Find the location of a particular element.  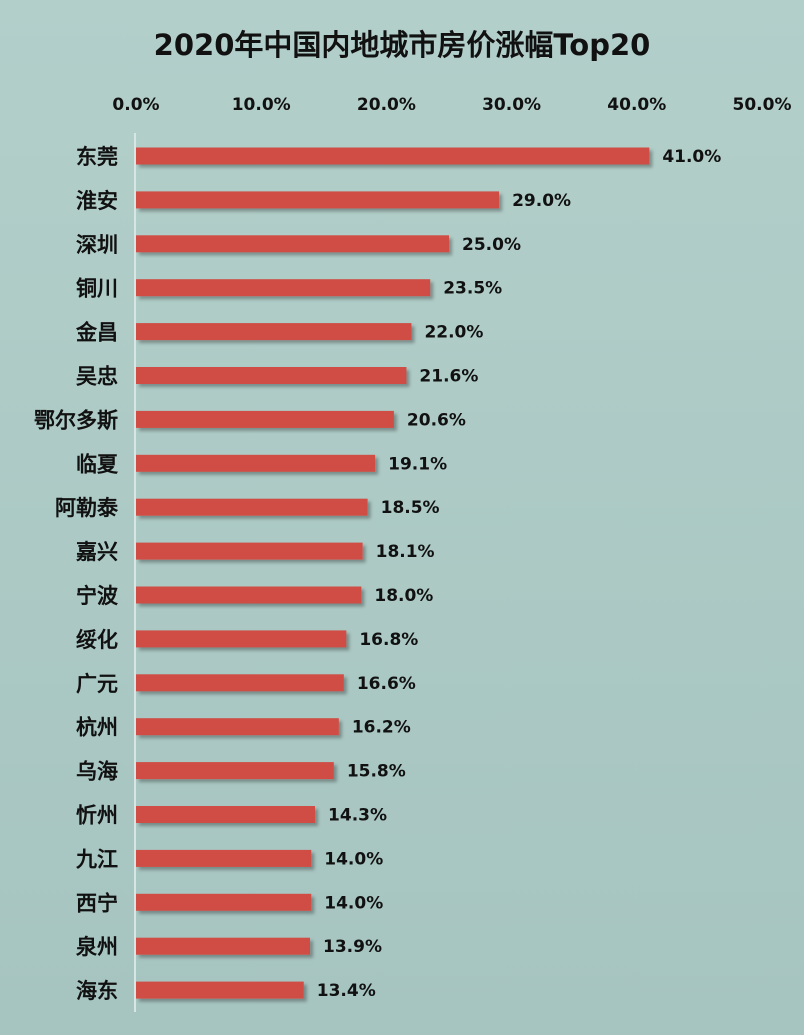

data-label: 18.0% is located at coordinates (403, 596).